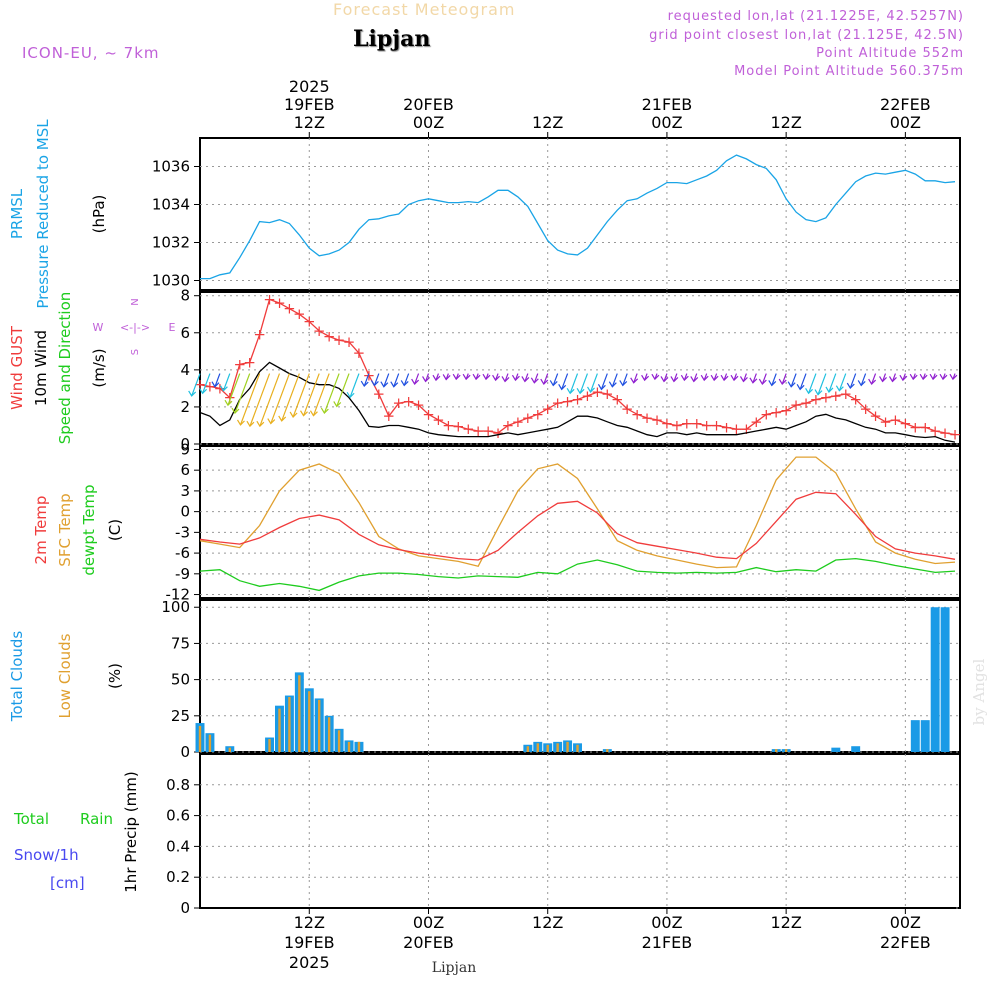 This screenshot has height=1000, width=1000. Describe the element at coordinates (135, 327) in the screenshot. I see `compass-dashes: <-|->` at that location.